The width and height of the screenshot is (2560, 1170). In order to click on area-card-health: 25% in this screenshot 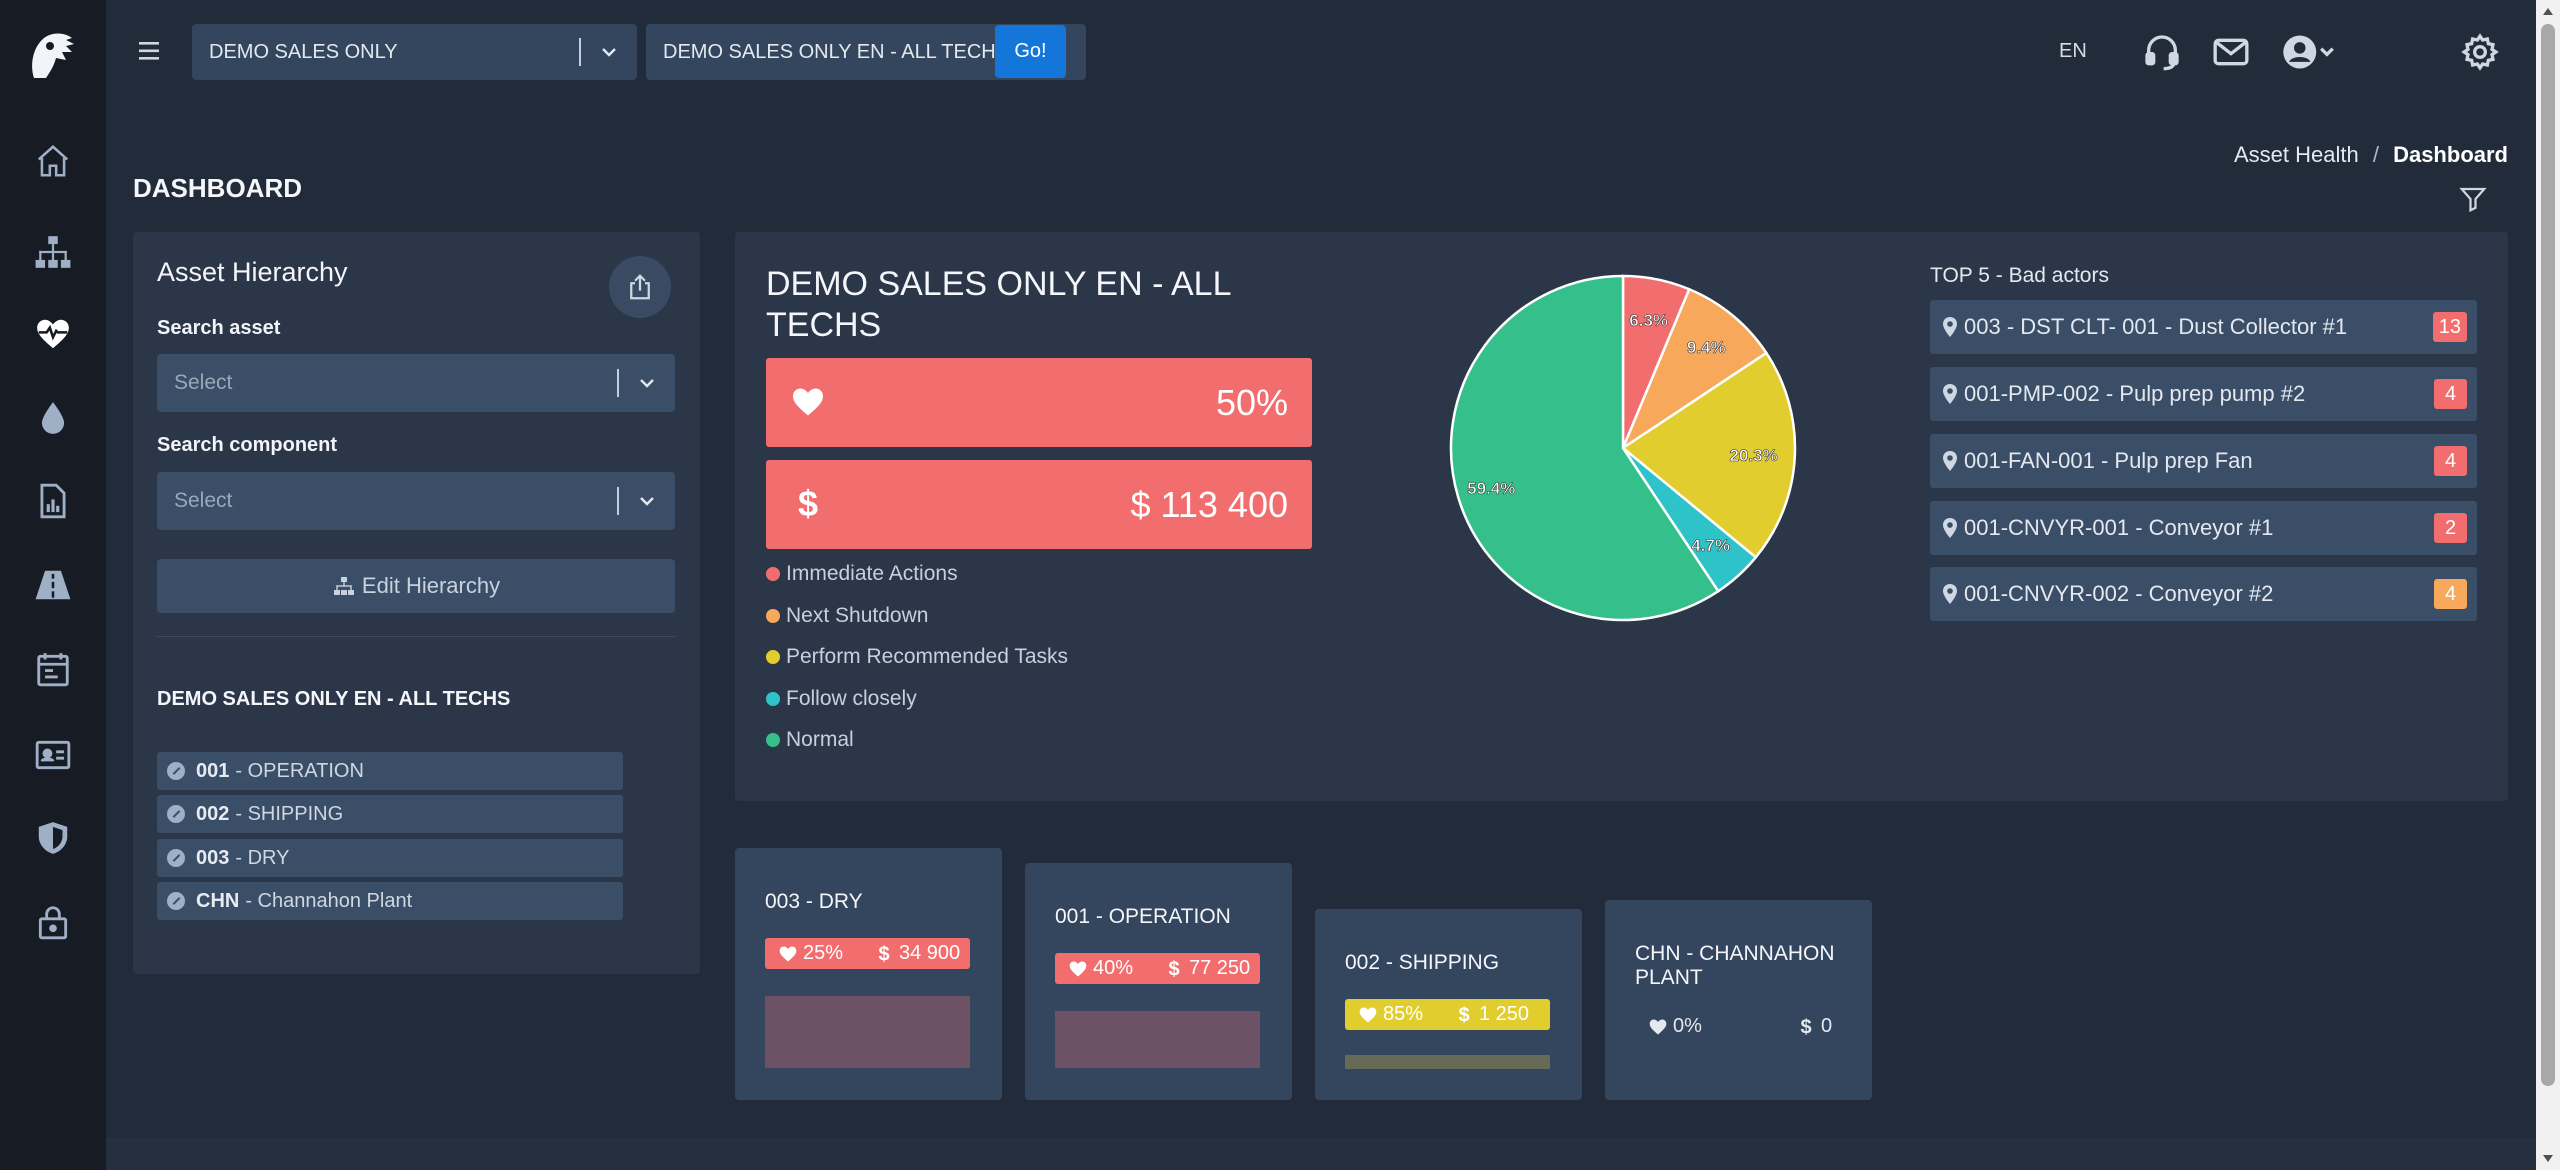, I will do `click(823, 953)`.